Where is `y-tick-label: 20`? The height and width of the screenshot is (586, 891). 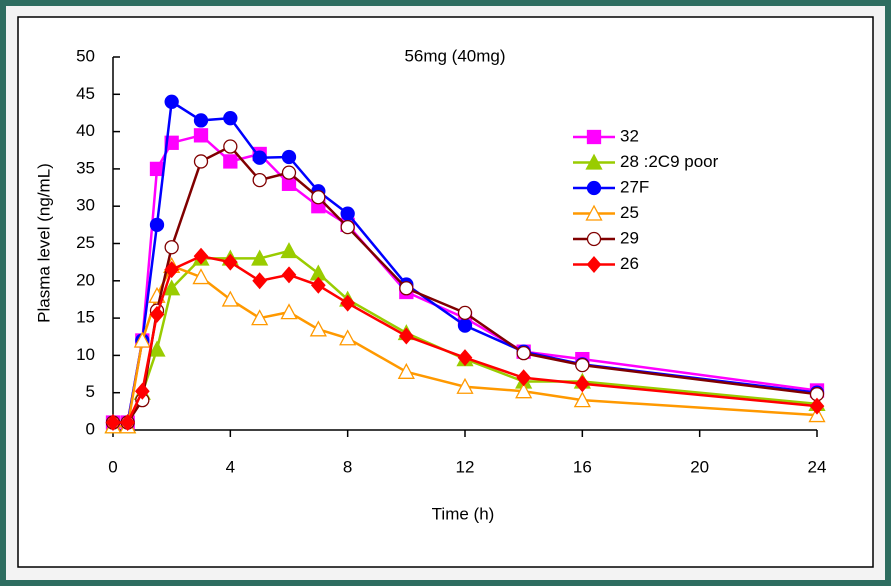 y-tick-label: 20 is located at coordinates (85, 279).